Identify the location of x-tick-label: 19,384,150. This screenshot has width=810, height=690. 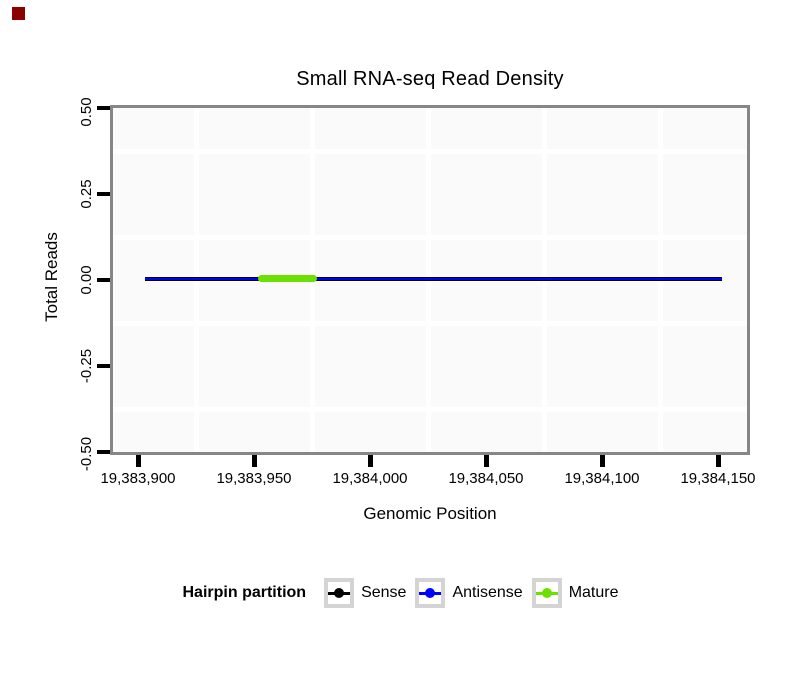
(718, 478).